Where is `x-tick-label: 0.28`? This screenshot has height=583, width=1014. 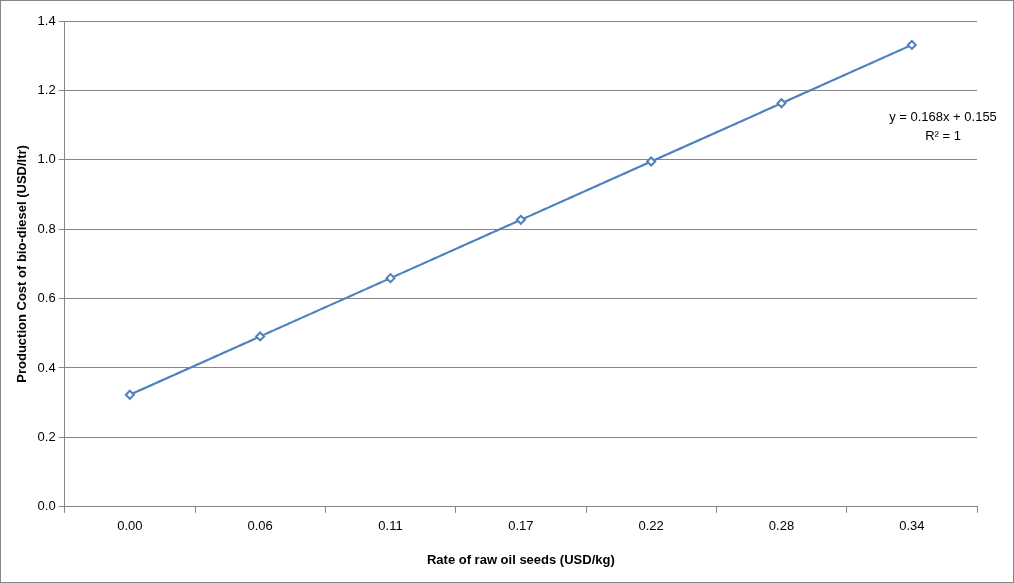 x-tick-label: 0.28 is located at coordinates (781, 526).